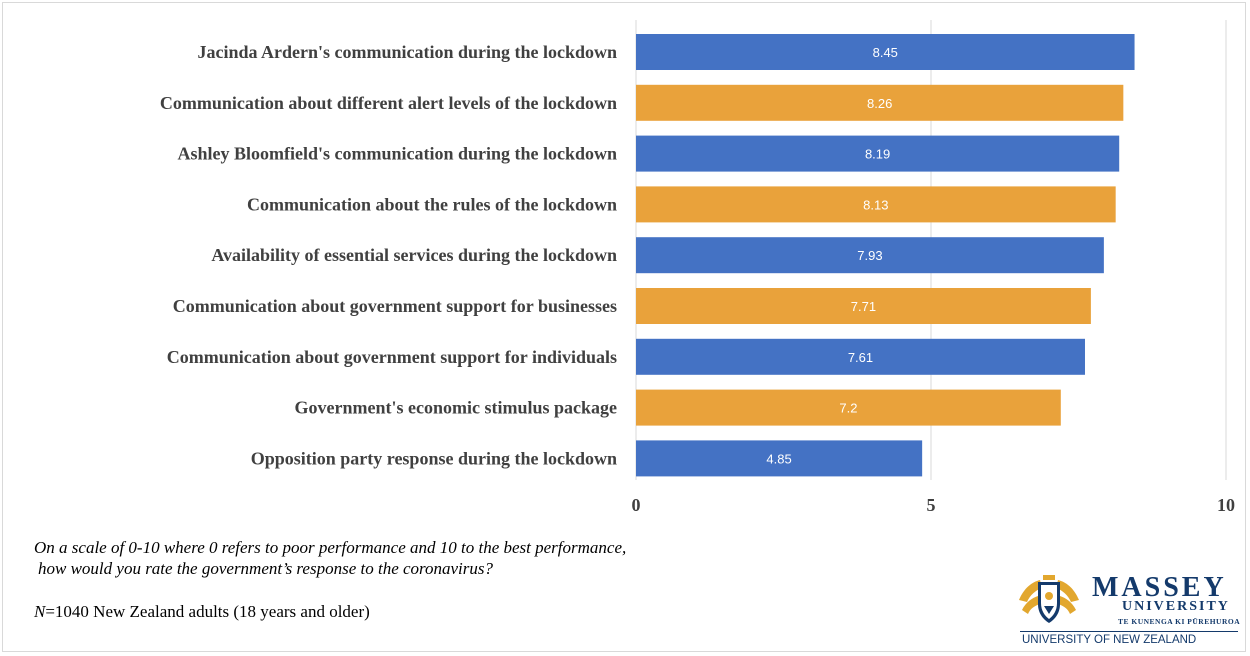  Describe the element at coordinates (1049, 599) in the screenshot. I see `university-crest-icon` at that location.